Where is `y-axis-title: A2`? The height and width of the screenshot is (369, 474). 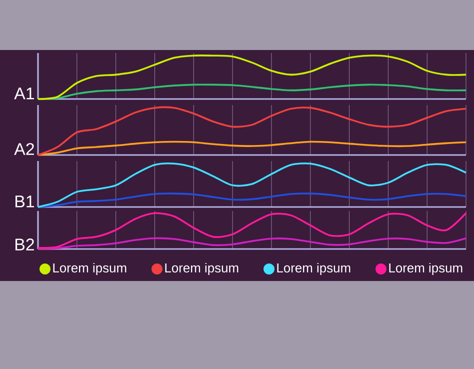 y-axis-title: A2 is located at coordinates (24, 149).